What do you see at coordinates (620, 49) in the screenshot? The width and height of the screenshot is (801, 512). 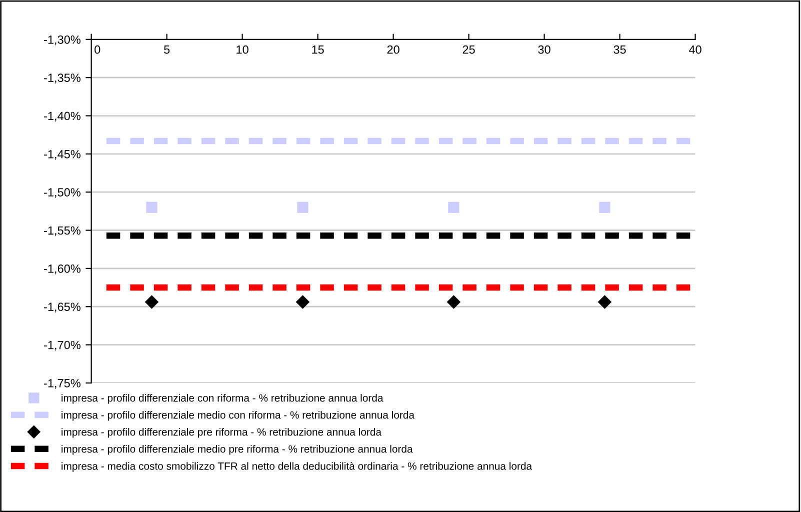 I see `x-tick-label: 35` at bounding box center [620, 49].